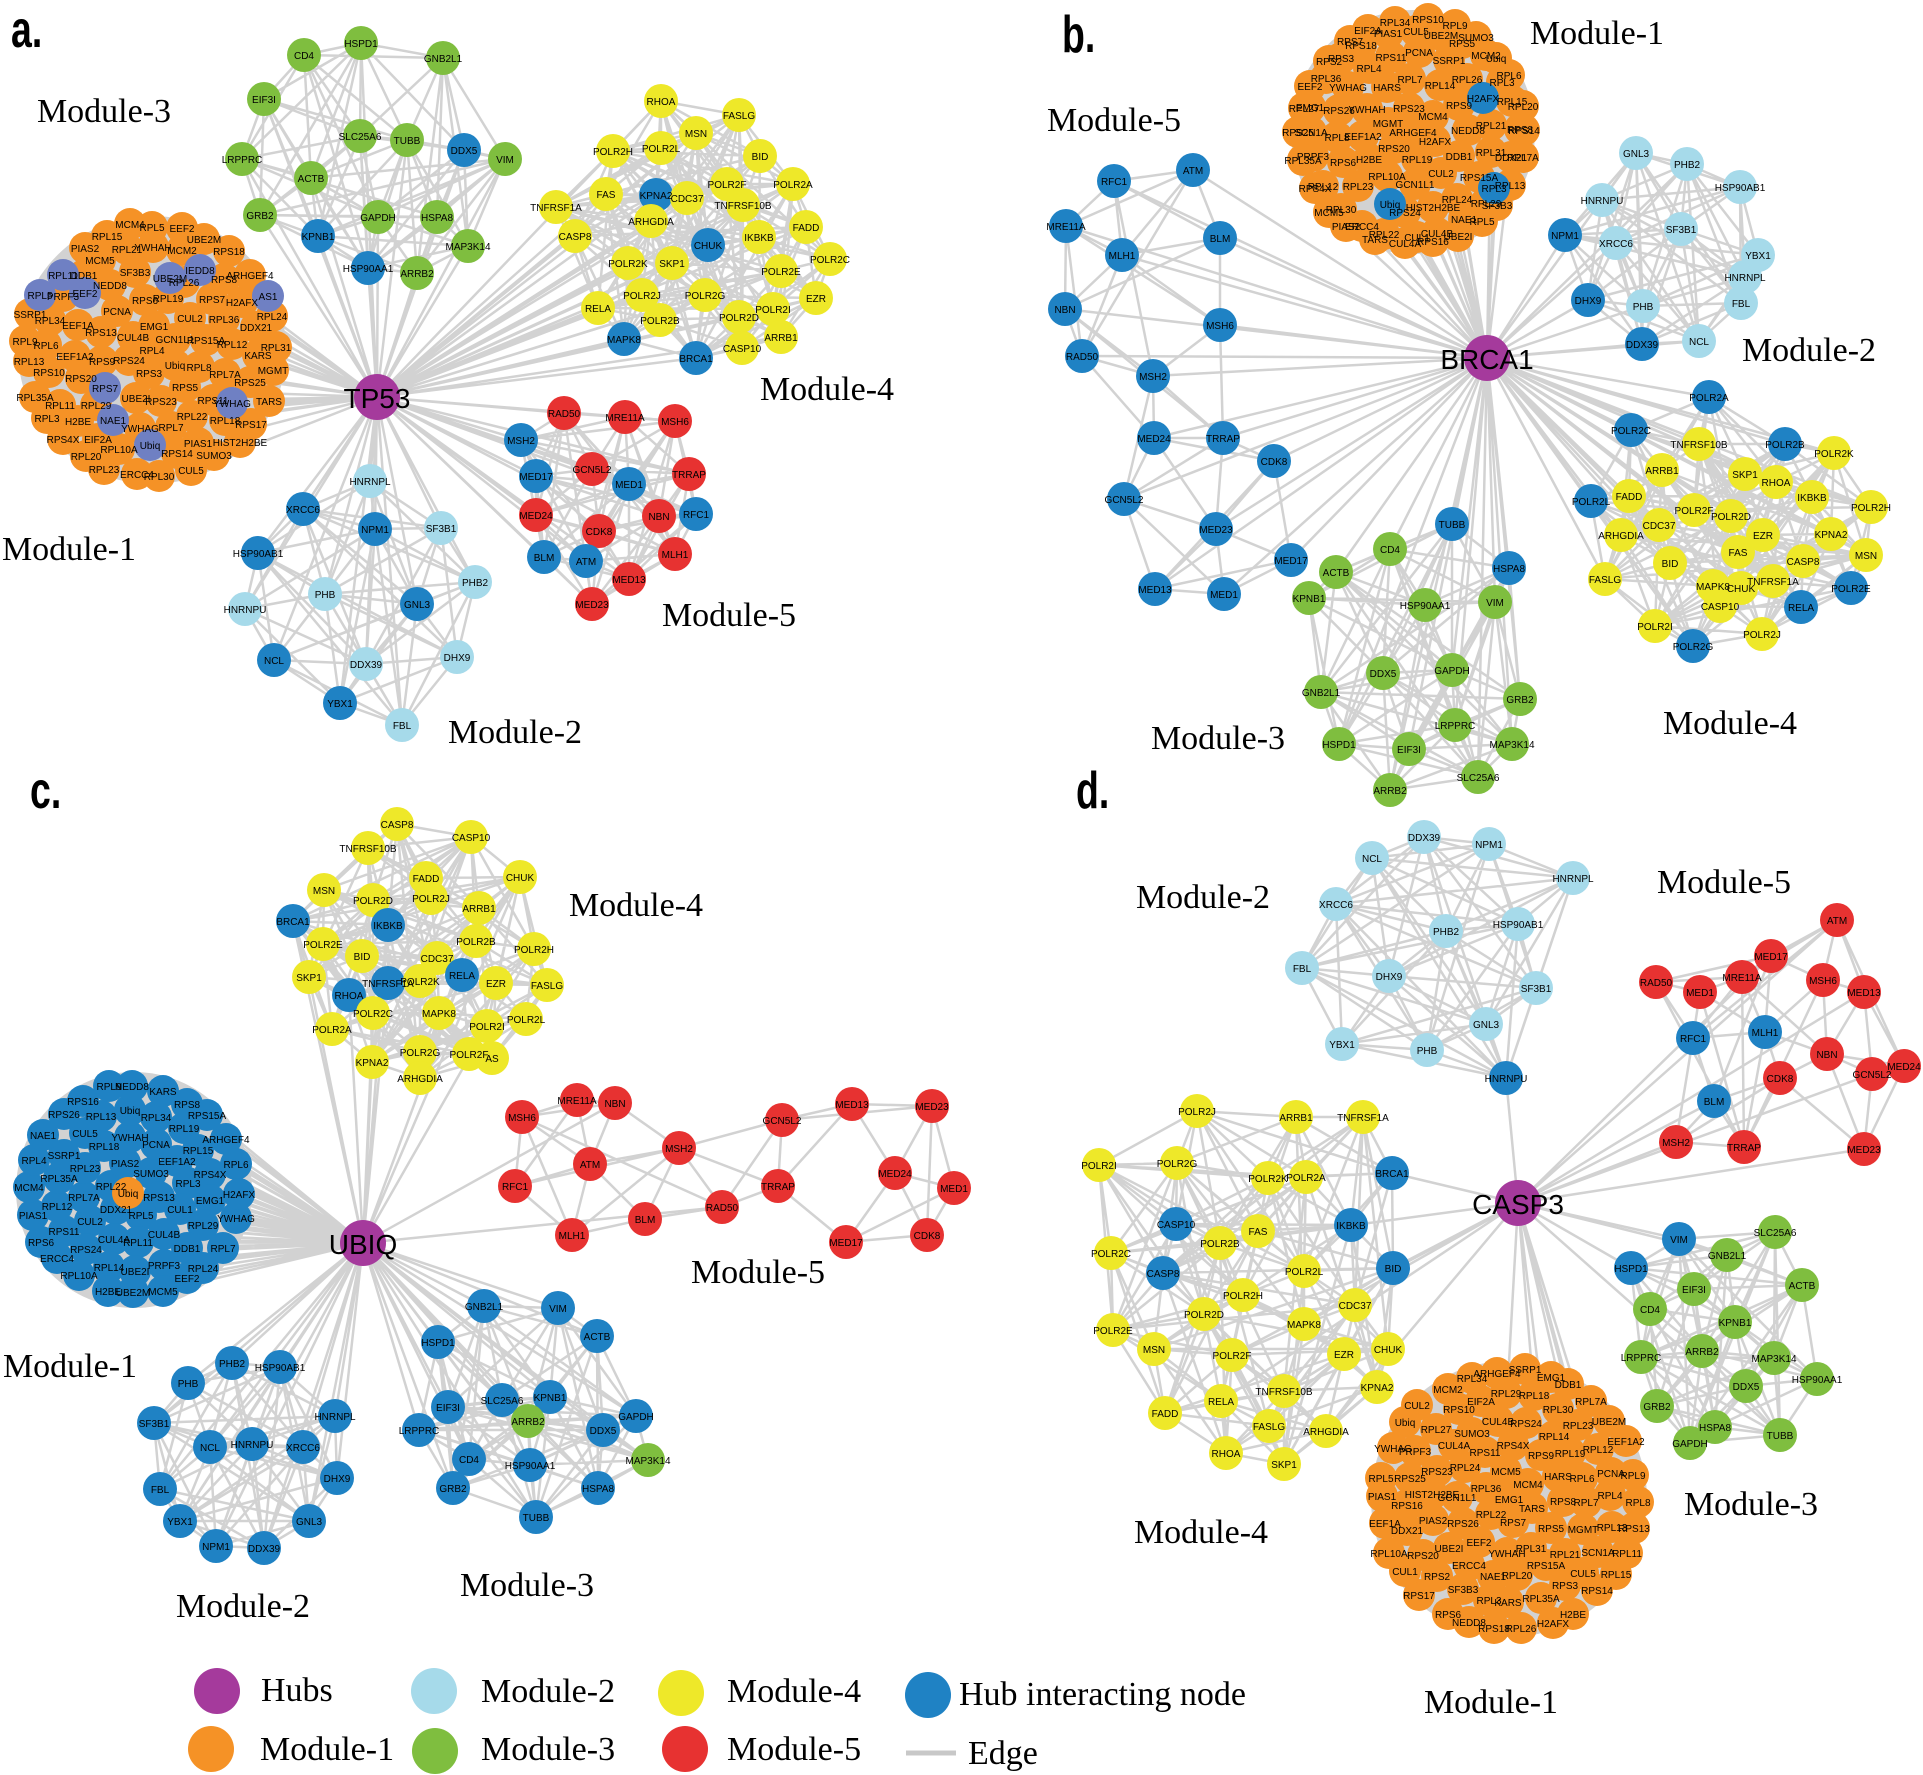 The image size is (1923, 1775). What do you see at coordinates (1366, 110) in the screenshot?
I see `svg-text: YWHAH` at bounding box center [1366, 110].